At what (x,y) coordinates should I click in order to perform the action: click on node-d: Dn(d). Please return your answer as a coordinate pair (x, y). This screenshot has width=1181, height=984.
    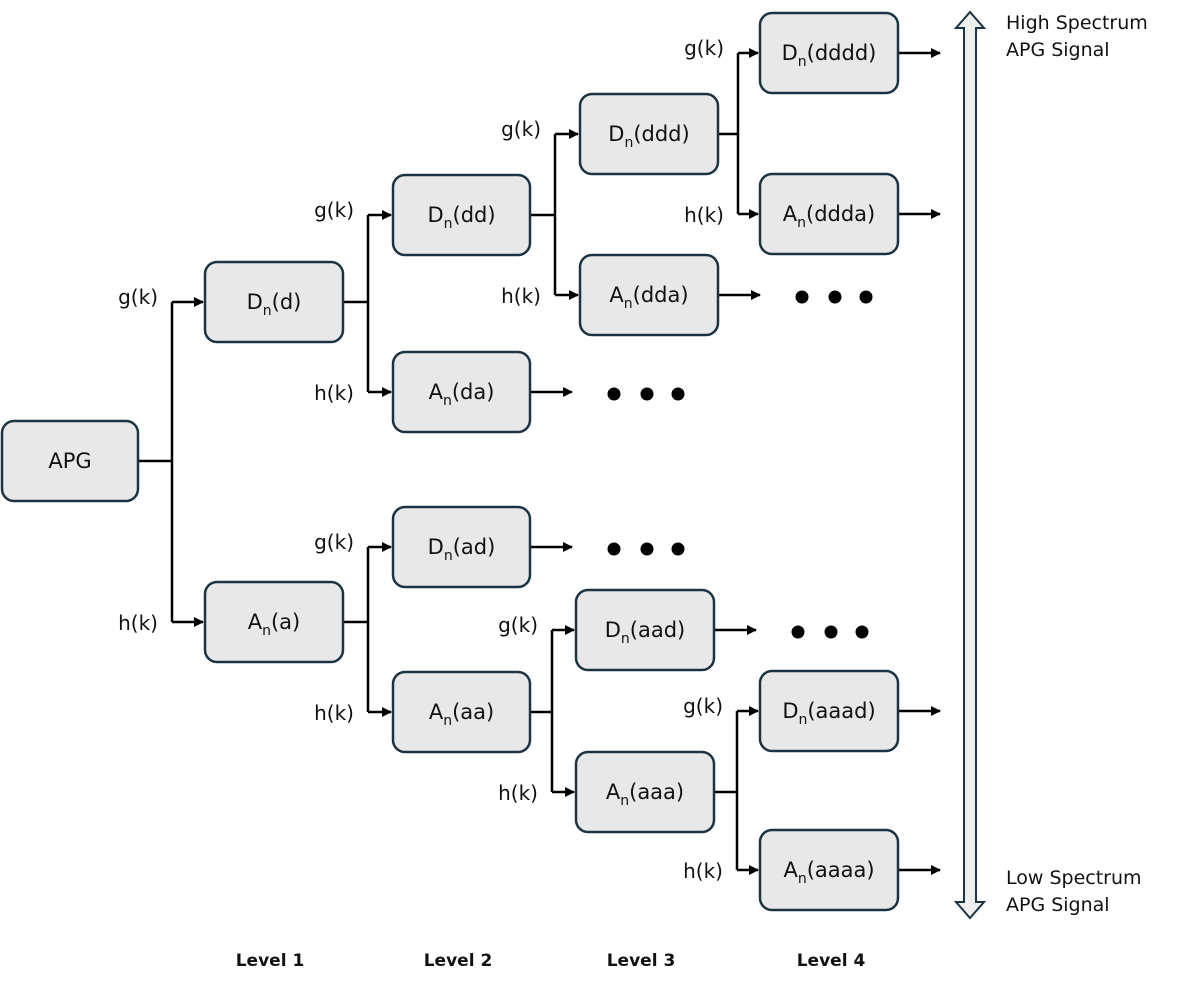
    Looking at the image, I should click on (274, 302).